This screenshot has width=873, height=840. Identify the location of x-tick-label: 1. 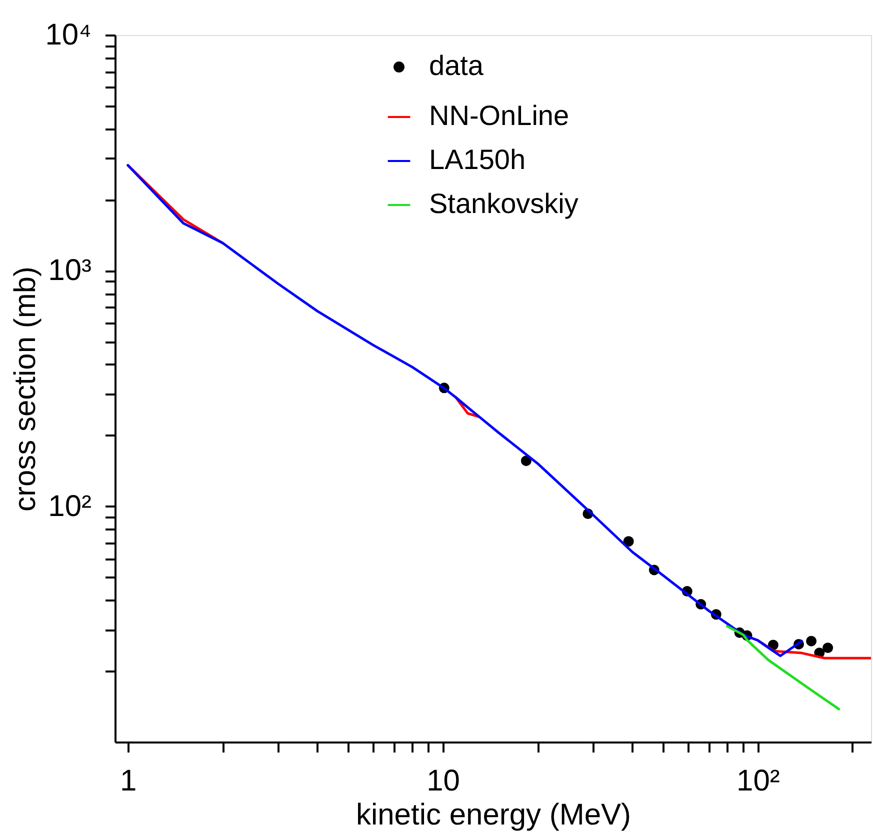
(128, 781).